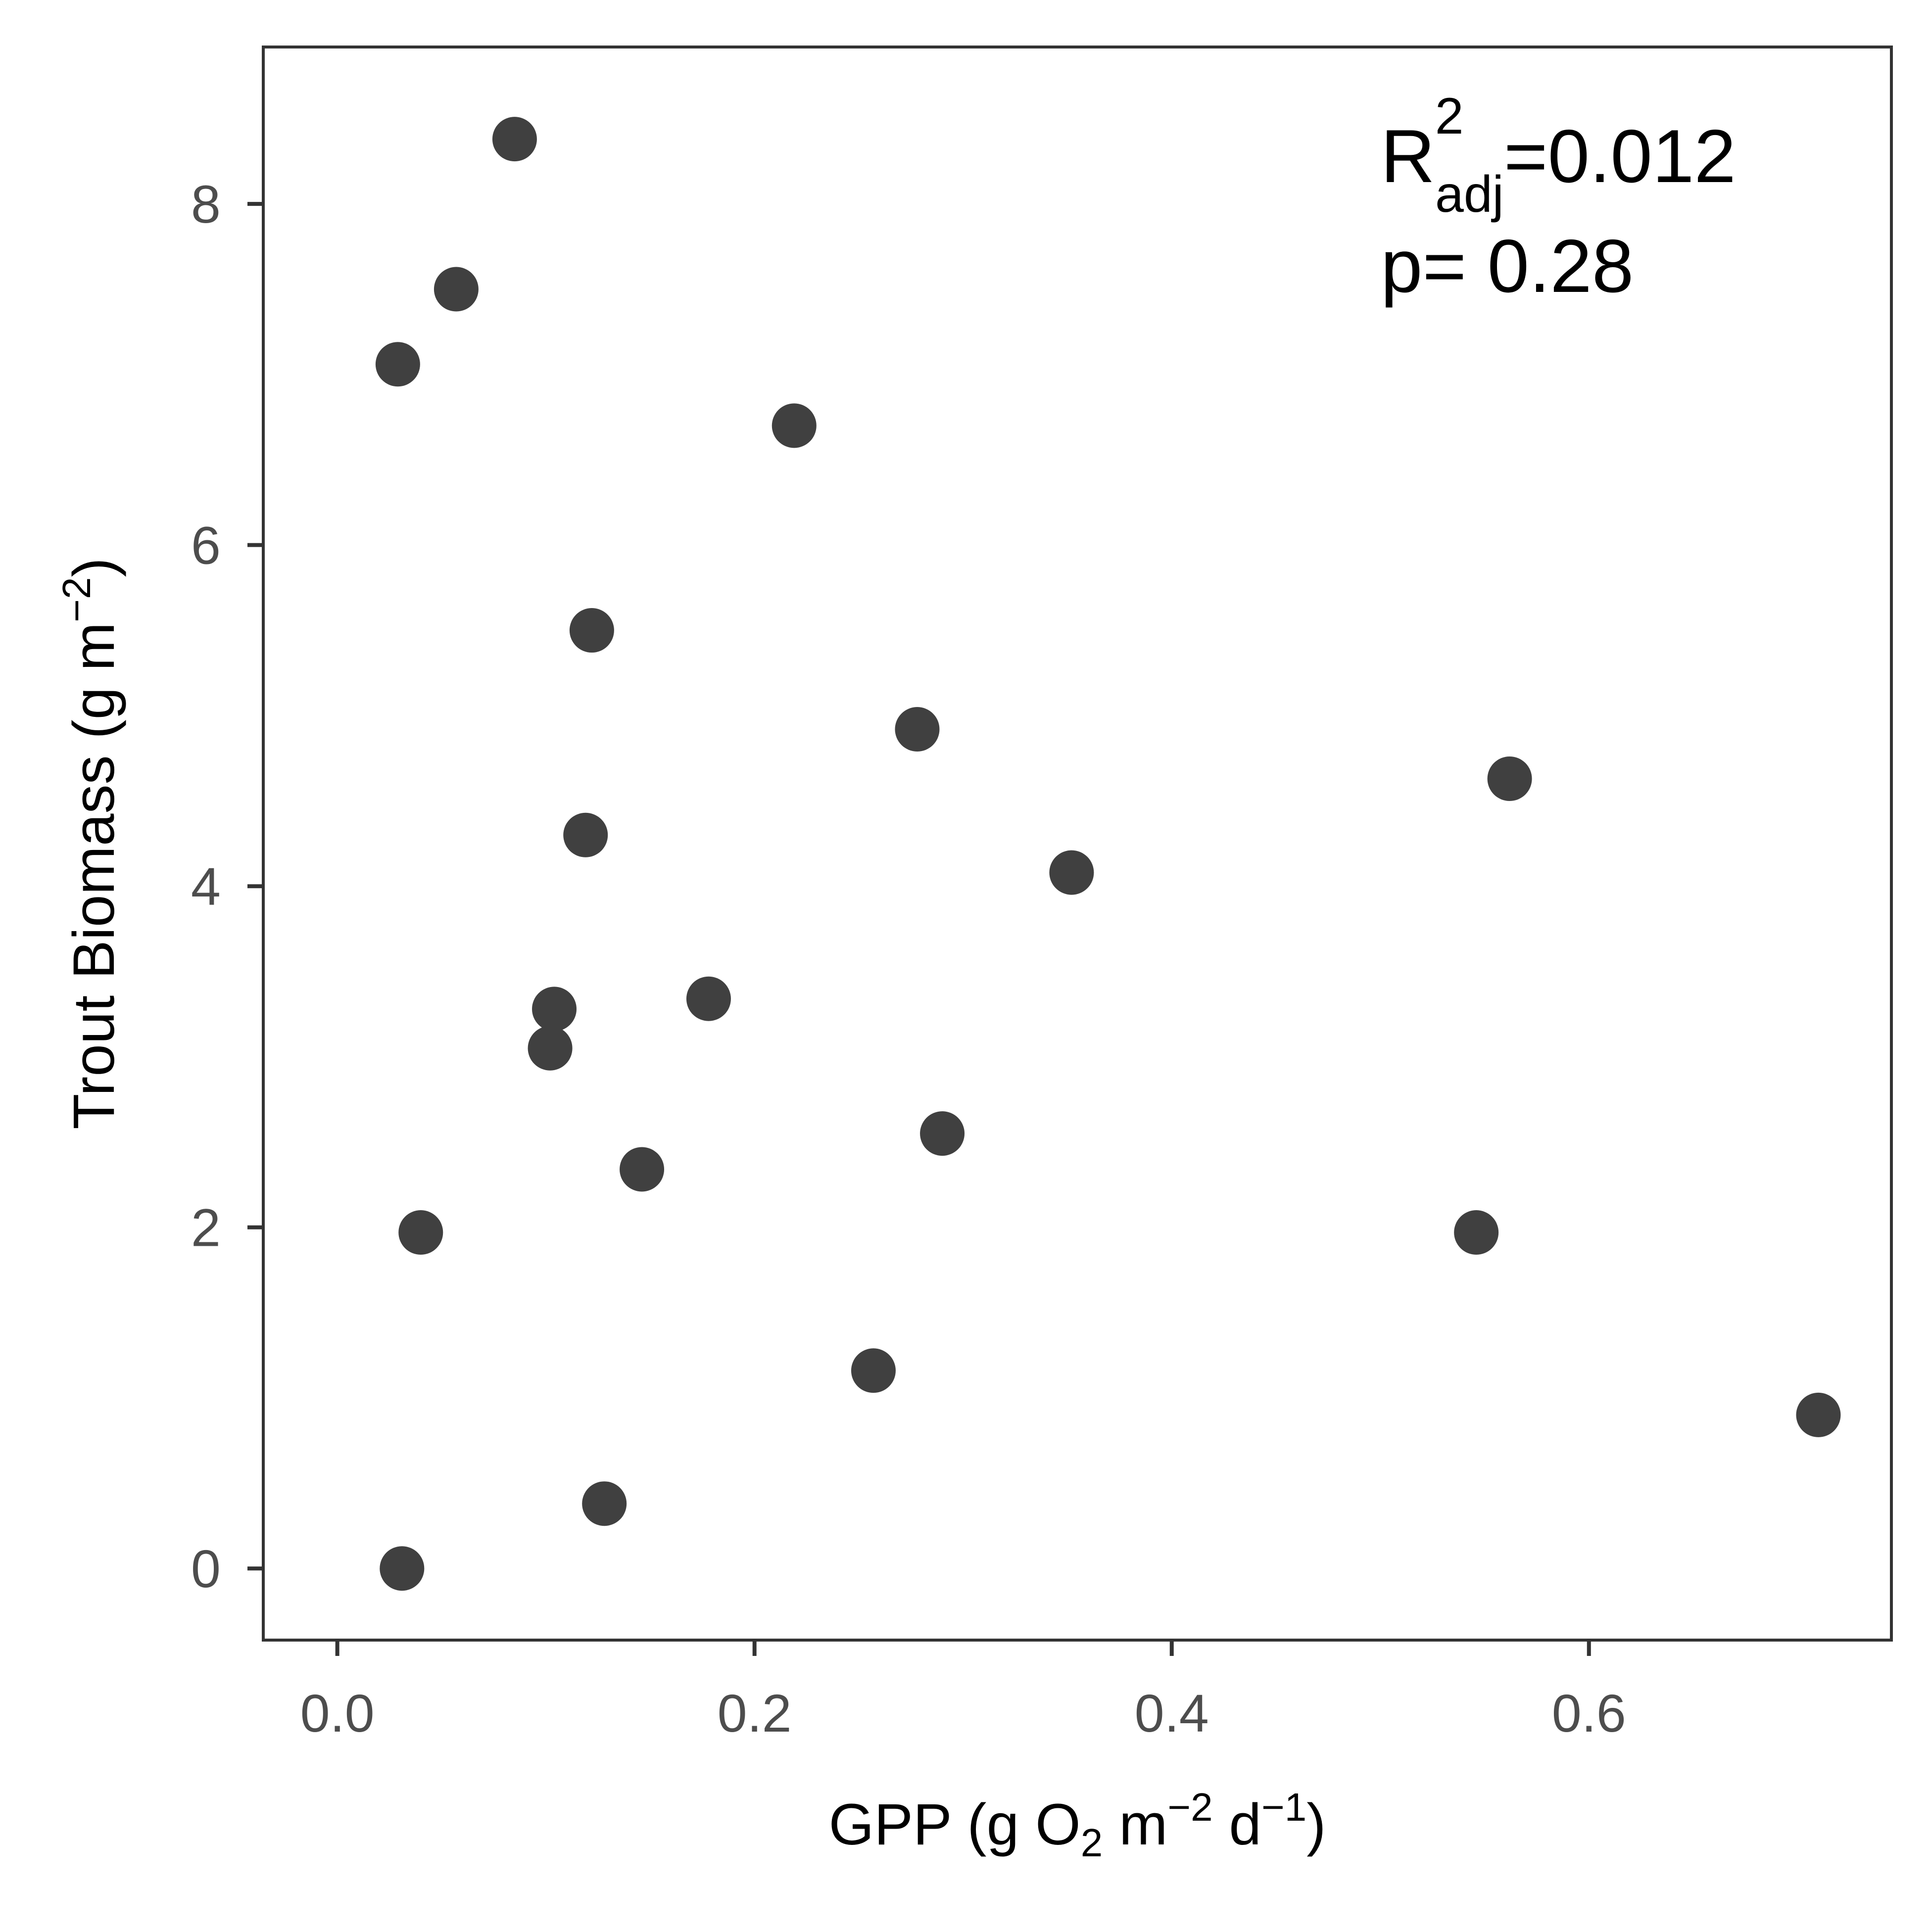 The width and height of the screenshot is (1930, 1932). I want to click on y-axis-title: Trout Biomass (g m−2), so click(90, 844).